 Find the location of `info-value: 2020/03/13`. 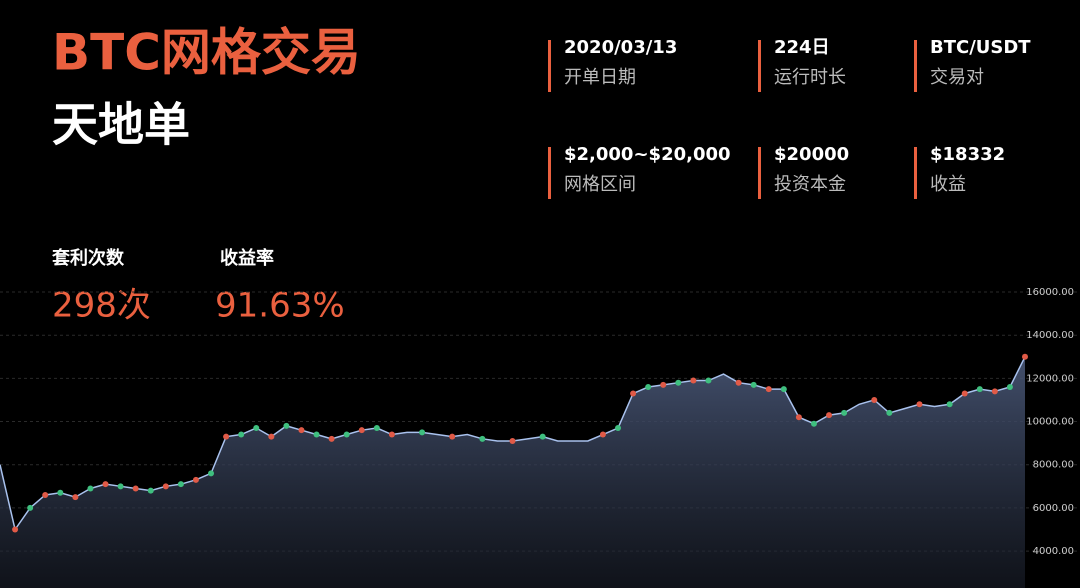

info-value: 2020/03/13 is located at coordinates (620, 47).